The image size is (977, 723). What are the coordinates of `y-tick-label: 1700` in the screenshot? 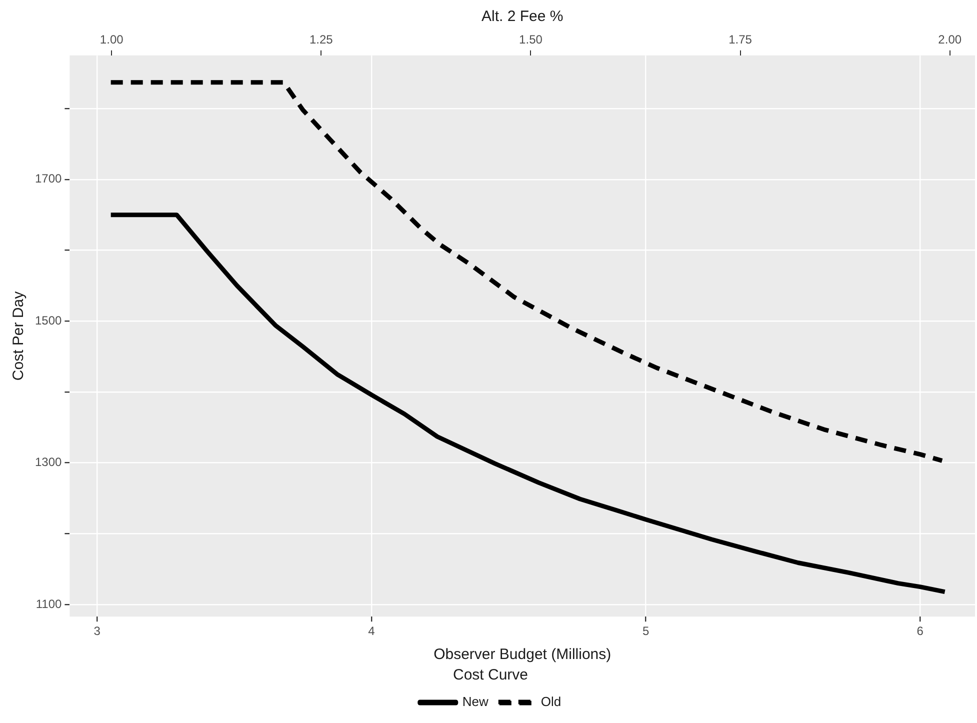 It's located at (48, 179).